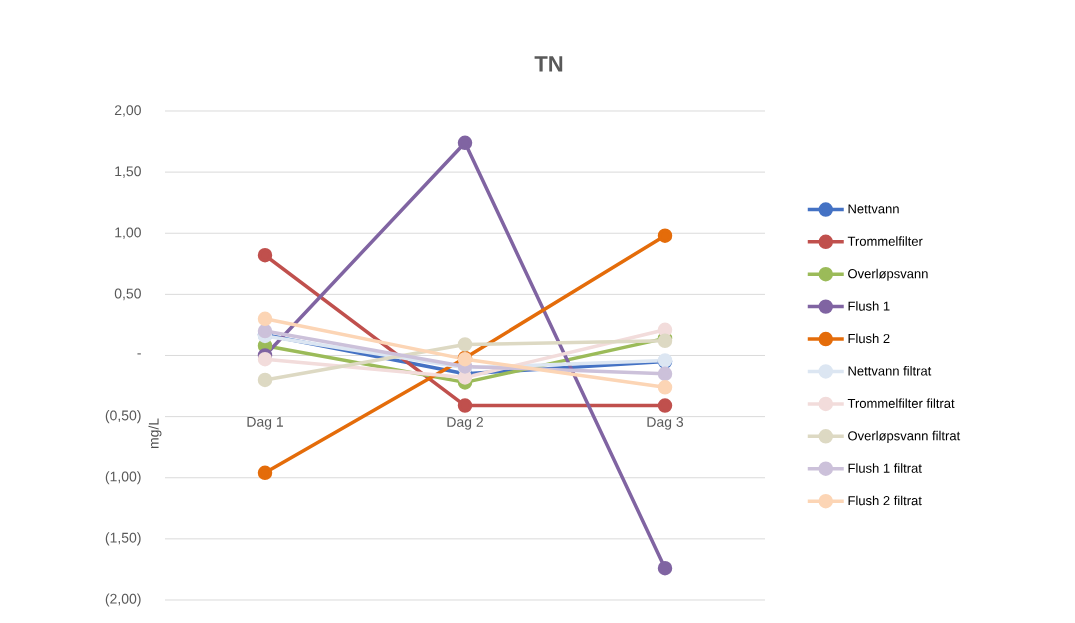 The width and height of the screenshot is (1075, 623). Describe the element at coordinates (155, 433) in the screenshot. I see `y-axis-title: mg/L` at that location.